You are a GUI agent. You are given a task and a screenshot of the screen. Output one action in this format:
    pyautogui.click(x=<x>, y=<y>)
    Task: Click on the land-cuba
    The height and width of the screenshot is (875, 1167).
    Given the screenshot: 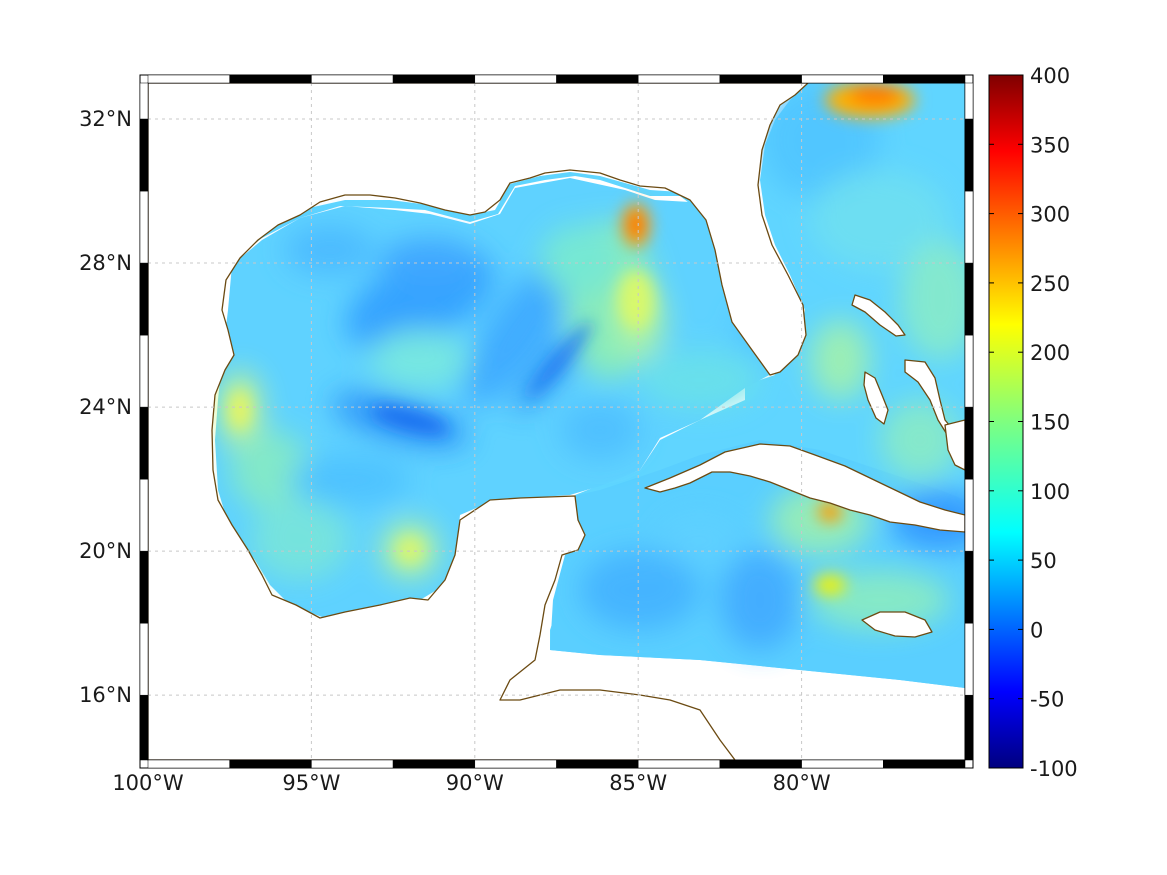 What is the action you would take?
    pyautogui.click(x=804, y=488)
    